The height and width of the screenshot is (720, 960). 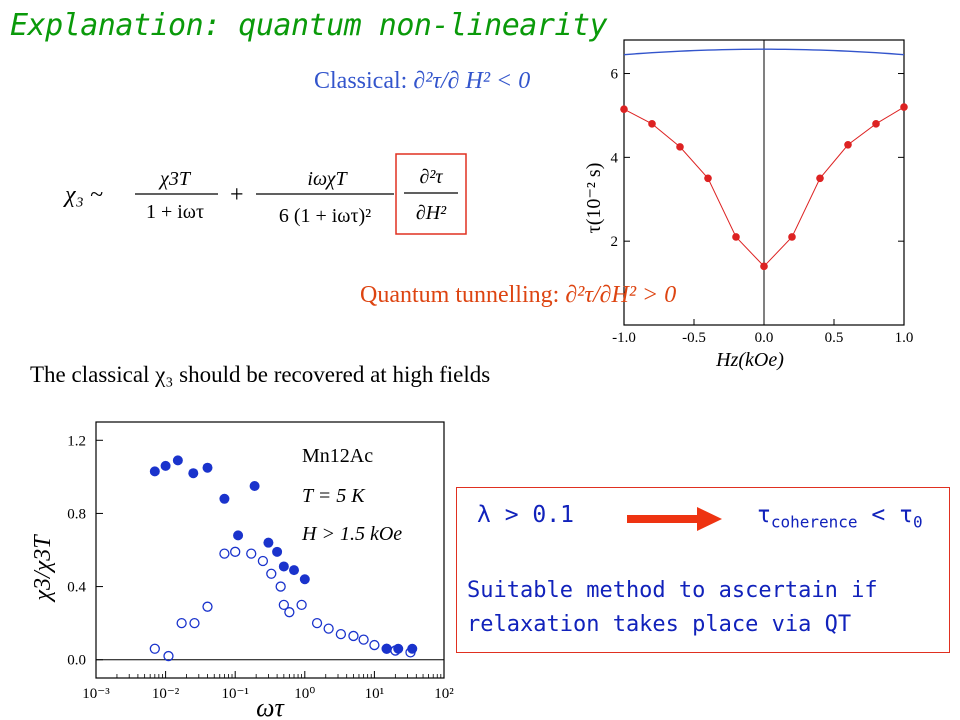 What do you see at coordinates (431, 213) in the screenshot?
I see `boxed-denominator: ∂H²` at bounding box center [431, 213].